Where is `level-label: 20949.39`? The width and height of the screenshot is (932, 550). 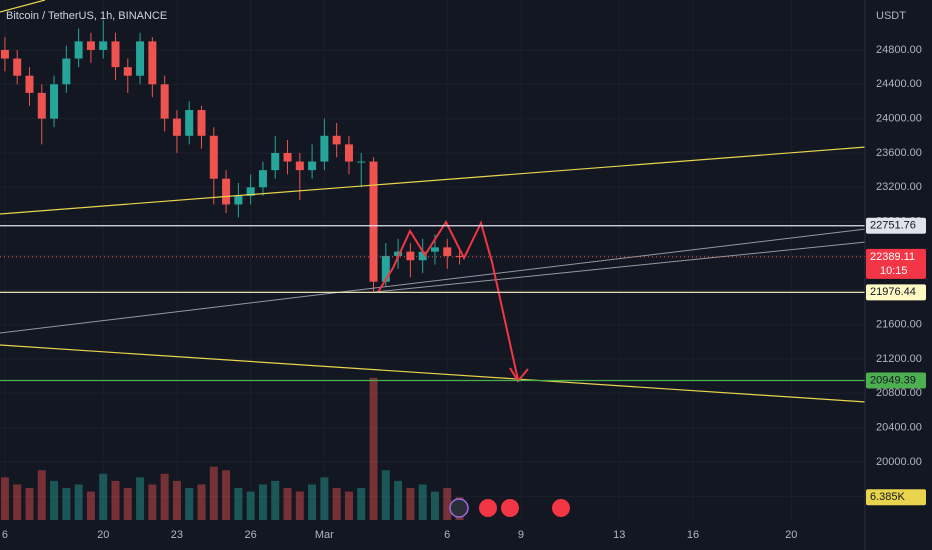 level-label: 20949.39 is located at coordinates (893, 380).